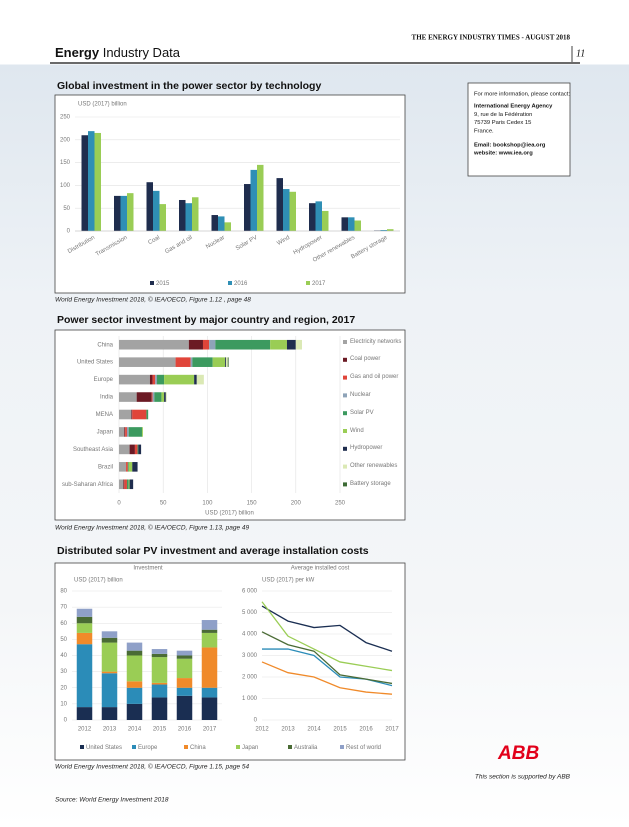 This screenshot has height=827, width=629. Describe the element at coordinates (63, 672) in the screenshot. I see `y-tick-label: 30` at that location.